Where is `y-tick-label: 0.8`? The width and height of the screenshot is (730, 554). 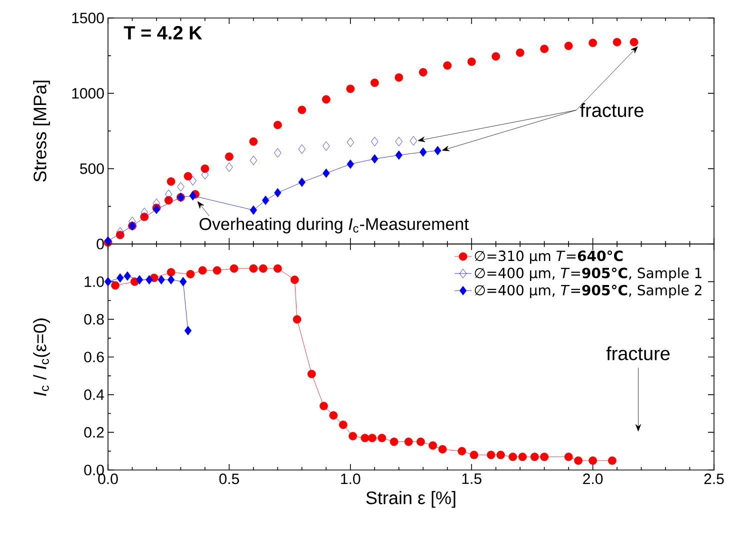
y-tick-label: 0.8 is located at coordinates (94, 319).